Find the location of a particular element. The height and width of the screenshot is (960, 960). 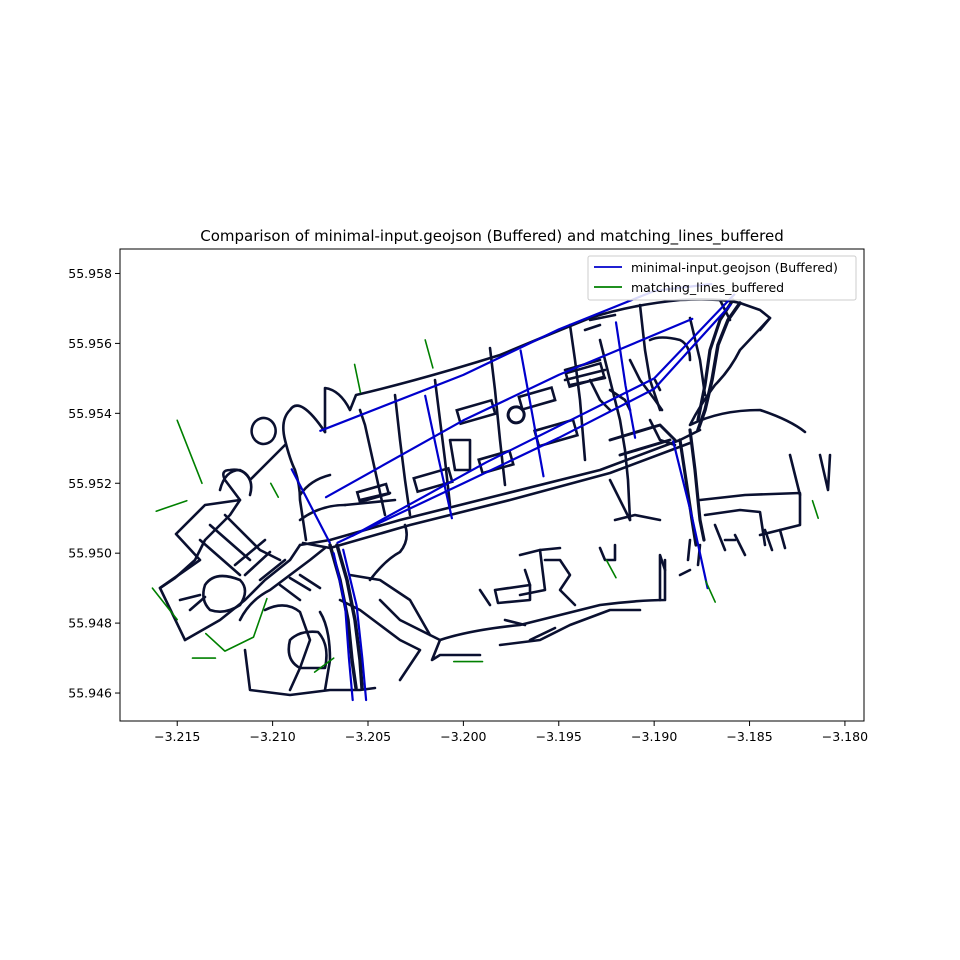

x-tick-label: −3.195 is located at coordinates (559, 736).